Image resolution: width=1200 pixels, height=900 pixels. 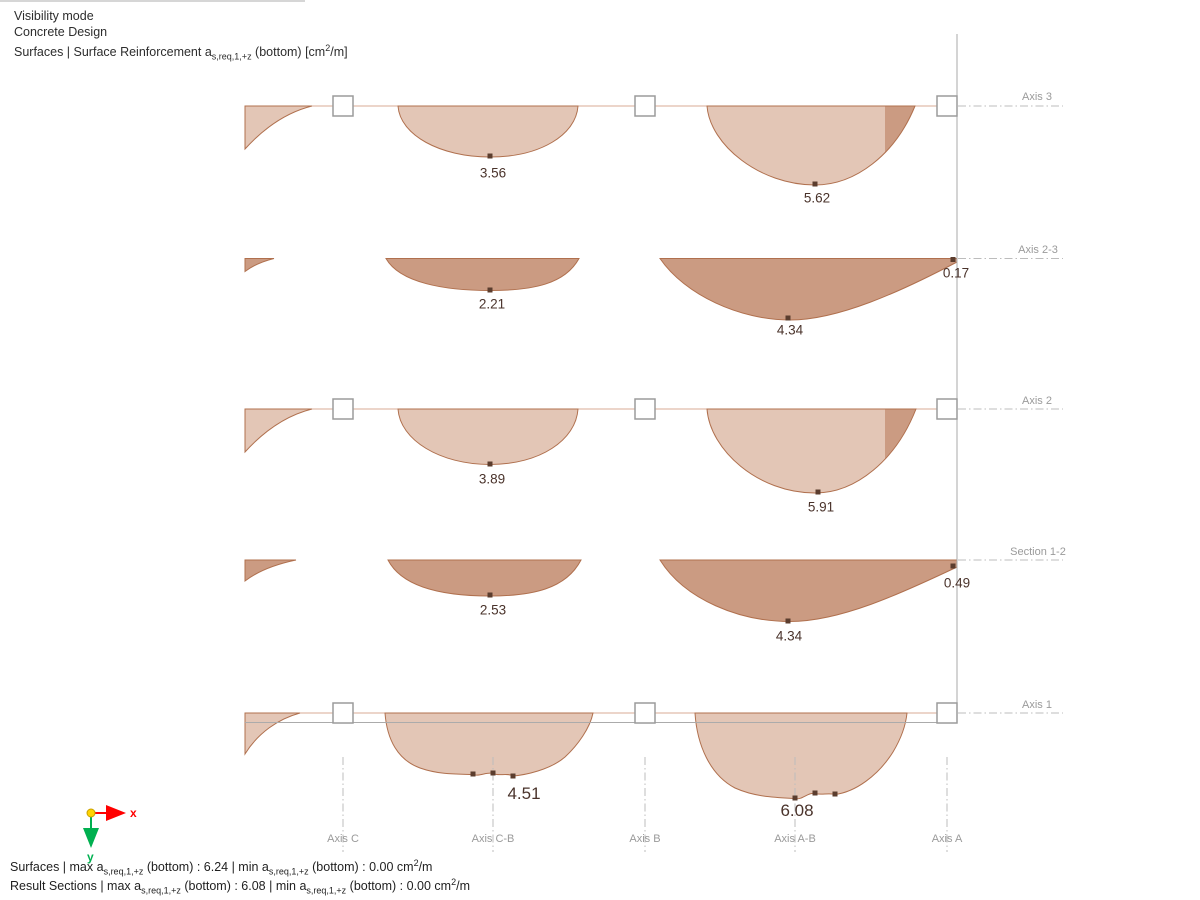 What do you see at coordinates (947, 409) in the screenshot?
I see `support-axis2-a` at bounding box center [947, 409].